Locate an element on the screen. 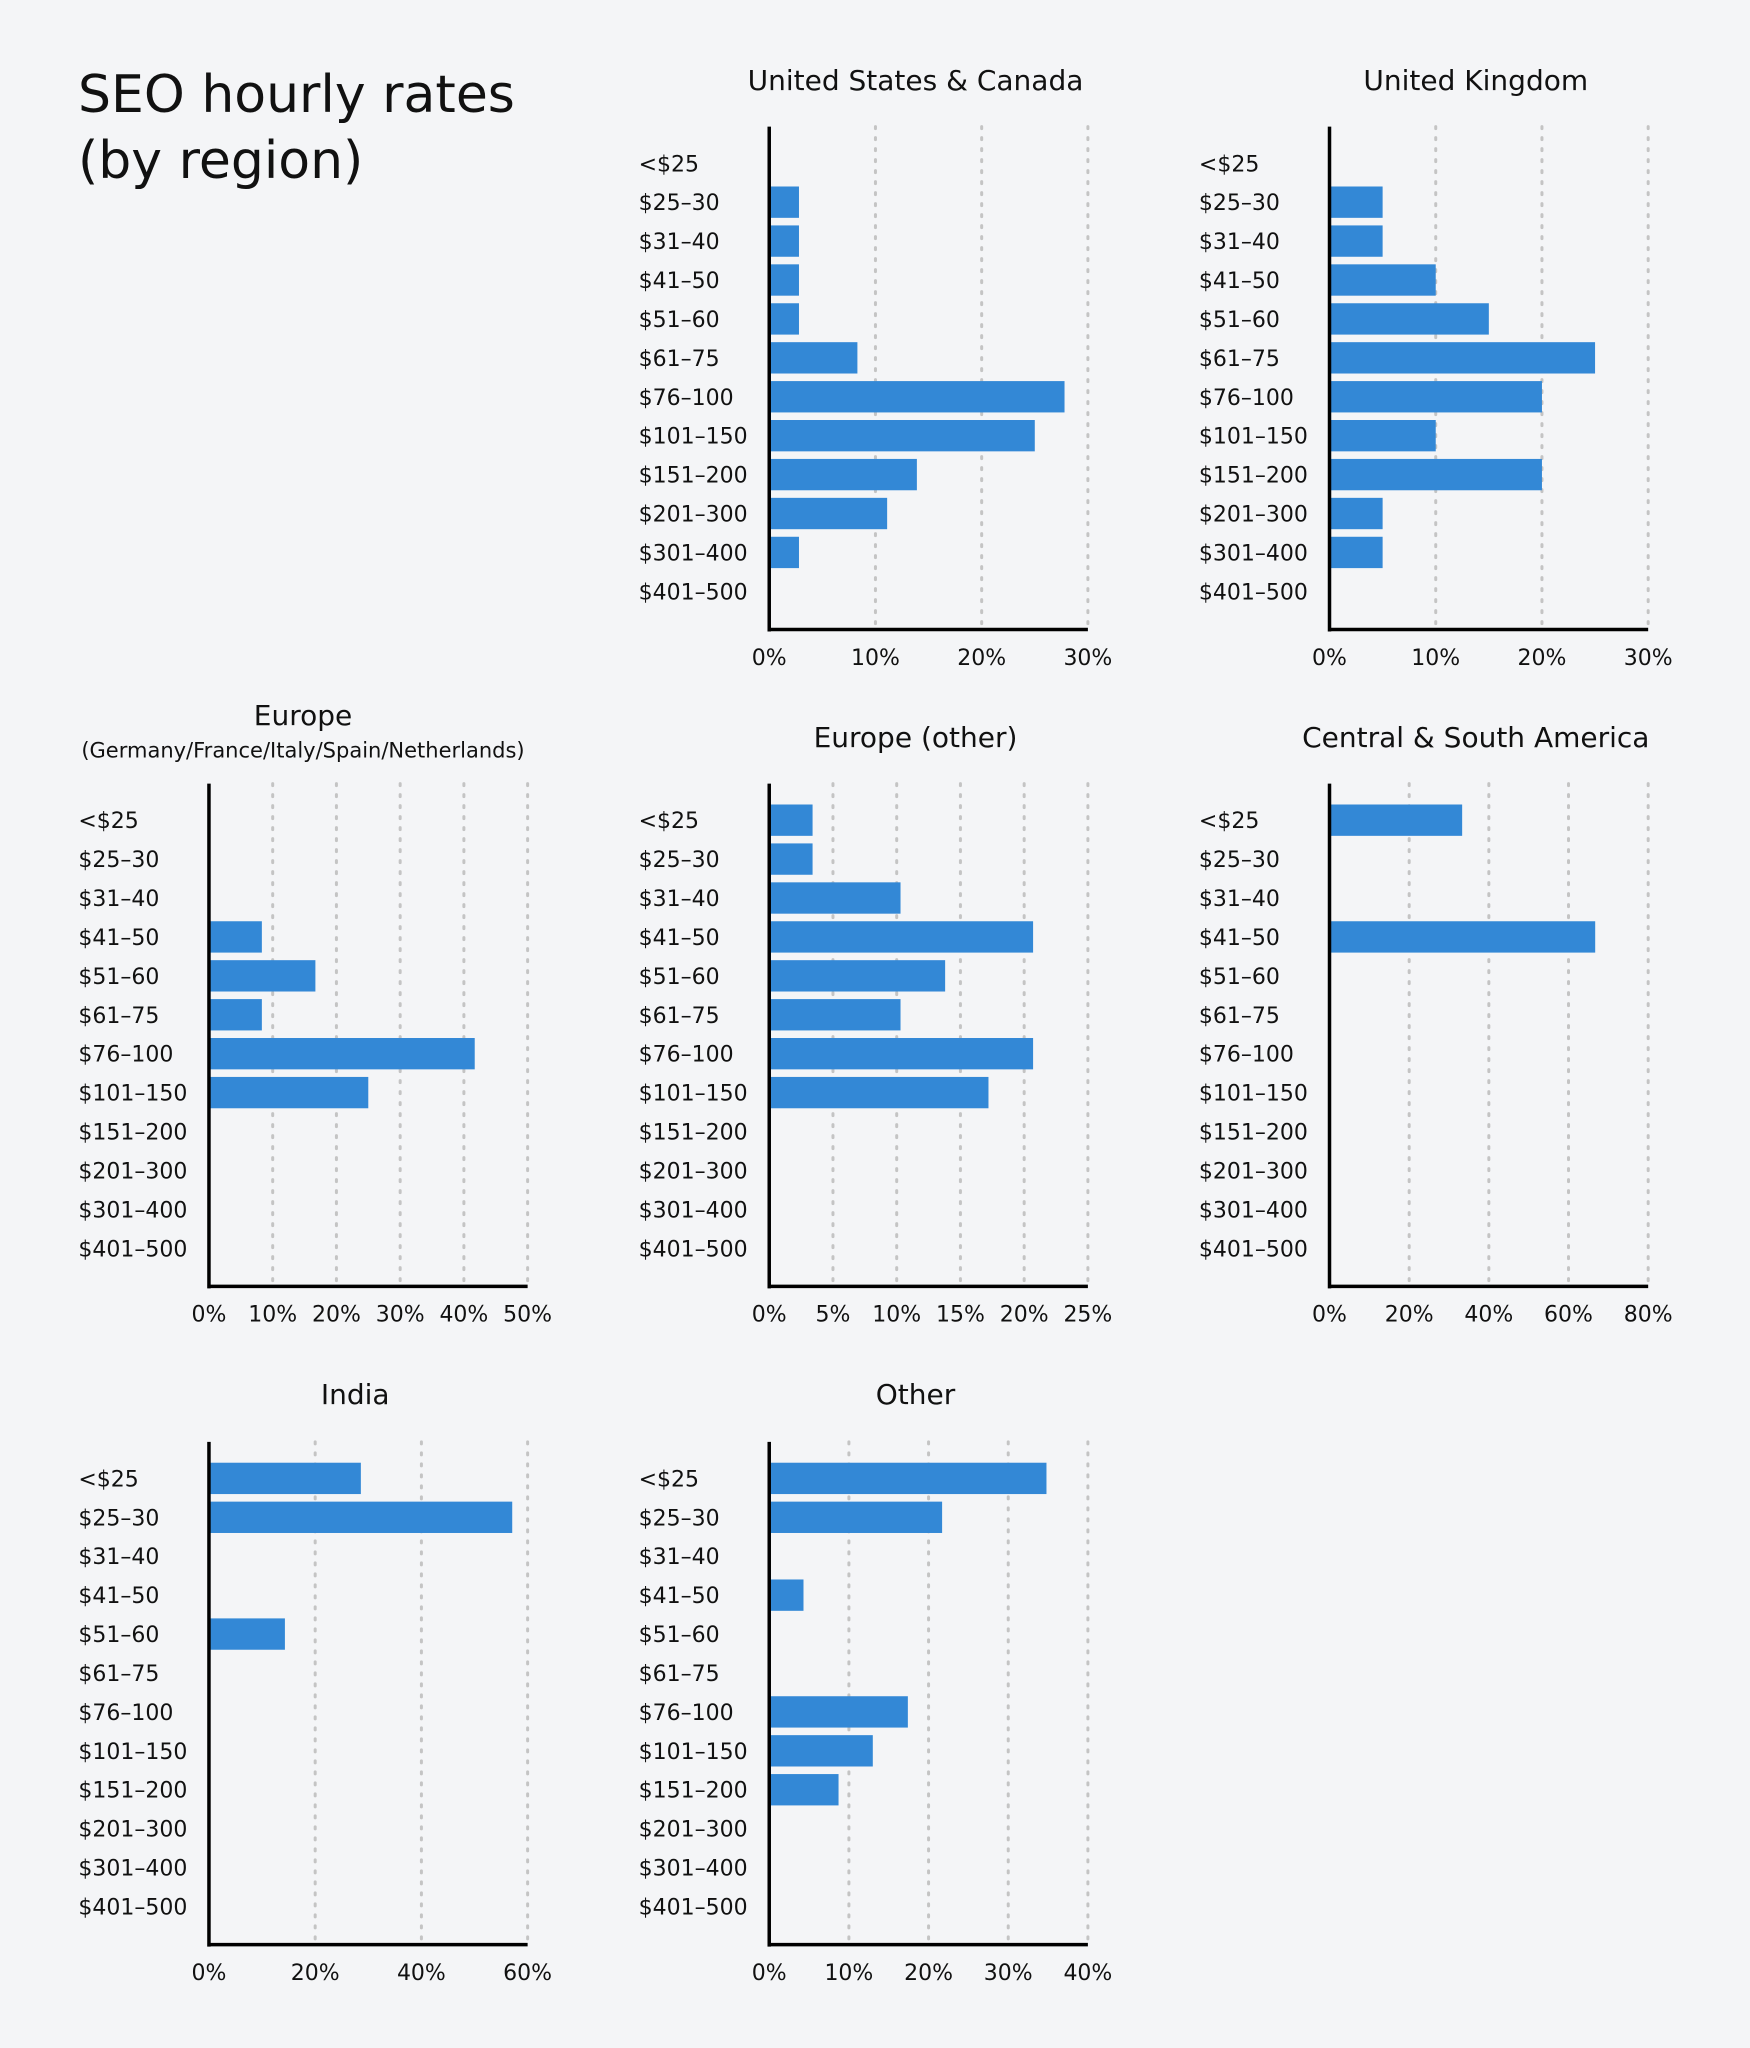 This screenshot has height=2048, width=1750. x-tick-label: 15% is located at coordinates (960, 1315).